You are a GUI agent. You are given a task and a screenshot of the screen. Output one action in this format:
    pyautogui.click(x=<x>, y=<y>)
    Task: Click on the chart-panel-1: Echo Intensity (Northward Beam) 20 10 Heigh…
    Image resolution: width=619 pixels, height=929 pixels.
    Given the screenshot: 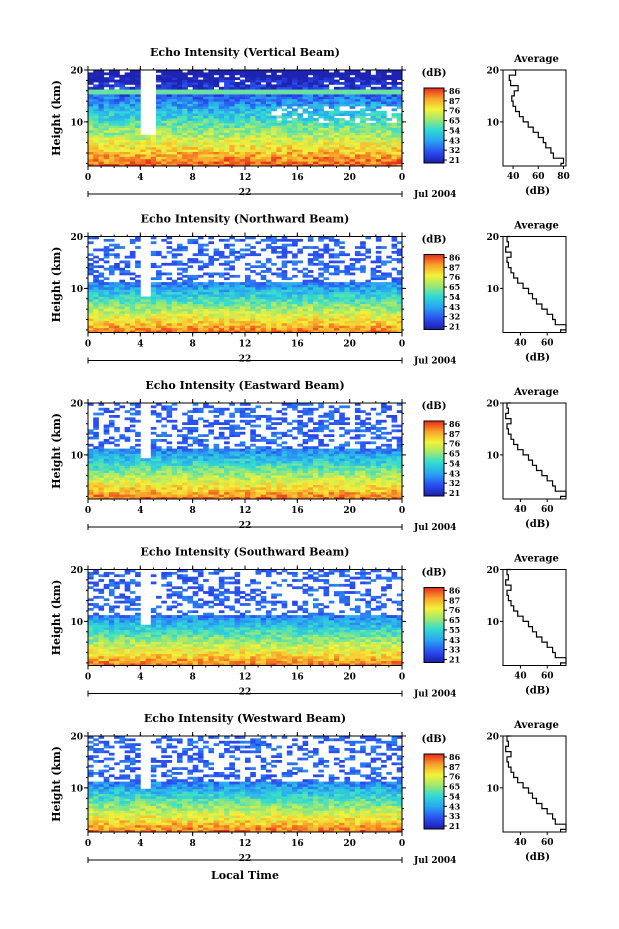 What is the action you would take?
    pyautogui.click(x=308, y=290)
    